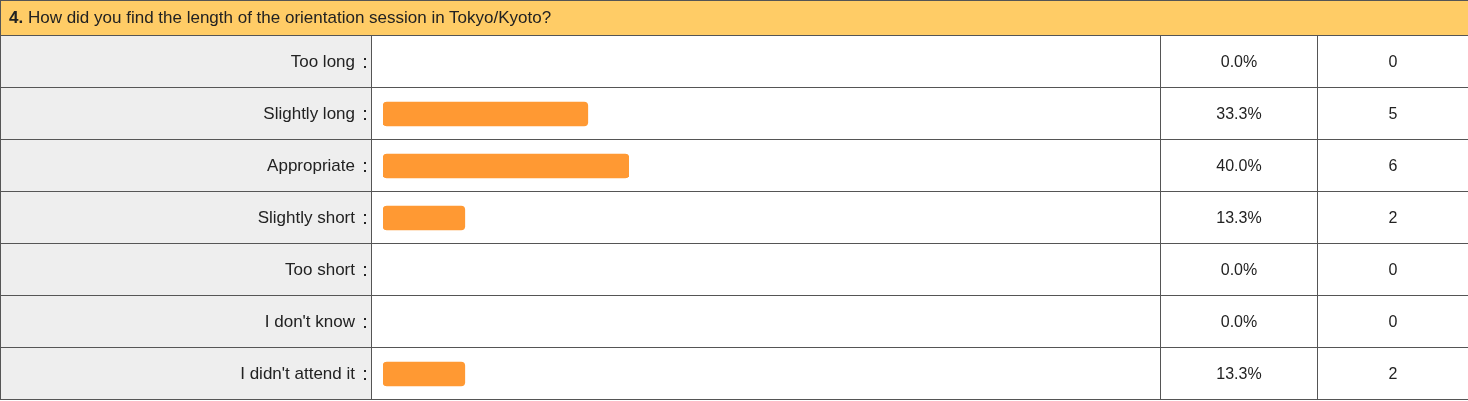 Image resolution: width=1468 pixels, height=401 pixels. Describe the element at coordinates (311, 165) in the screenshot. I see `y-tick-label: Appropriate` at that location.